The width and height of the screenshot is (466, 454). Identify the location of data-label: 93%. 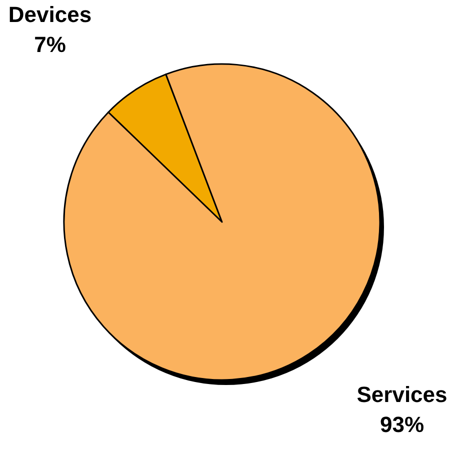
(402, 424).